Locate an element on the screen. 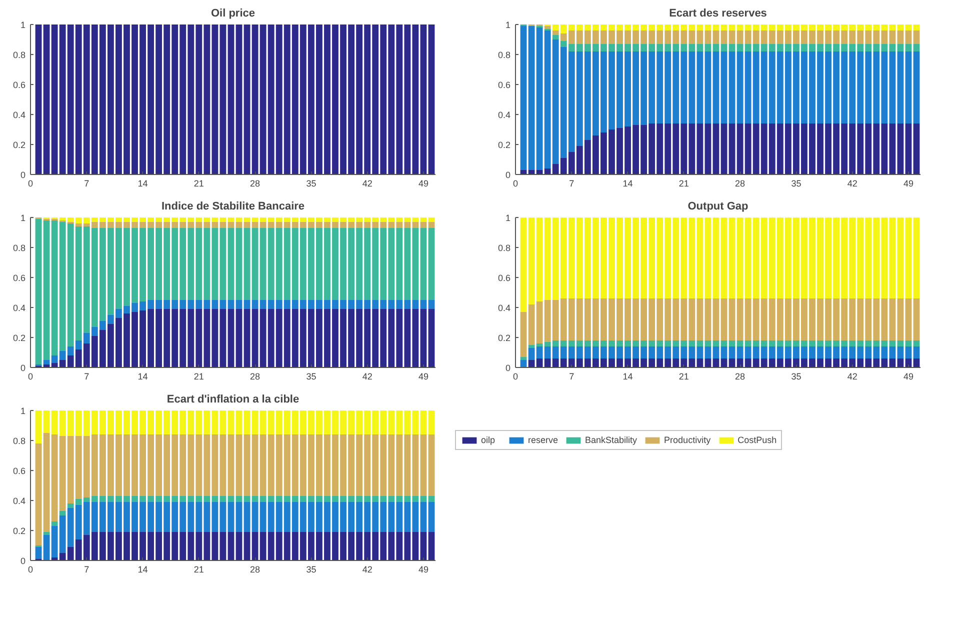  legend-label: BankStability is located at coordinates (611, 440).